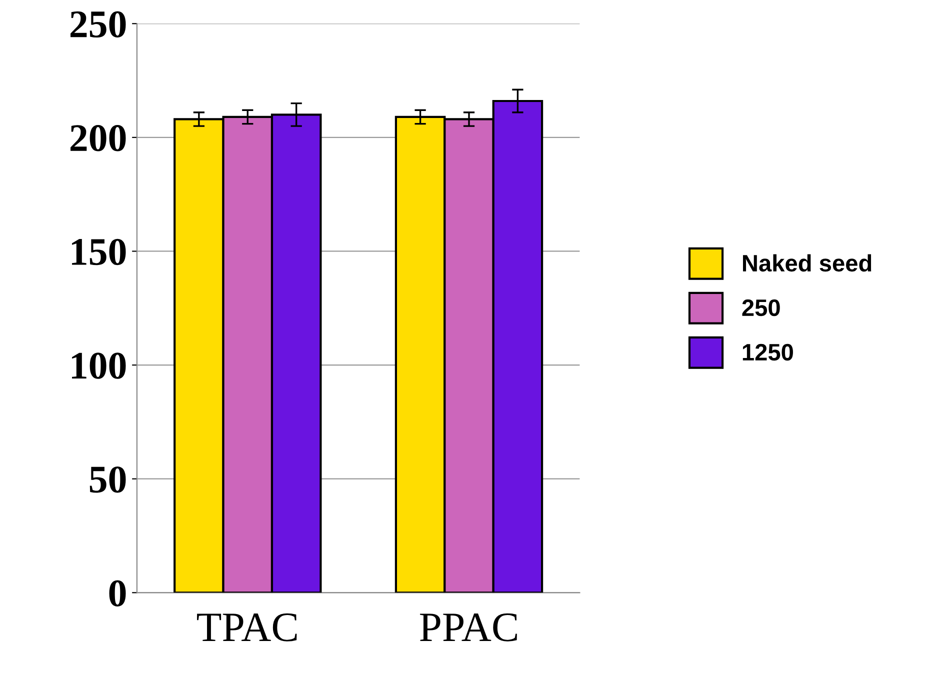 Image resolution: width=938 pixels, height=675 pixels. Describe the element at coordinates (99, 252) in the screenshot. I see `y-tick-label: 150` at that location.